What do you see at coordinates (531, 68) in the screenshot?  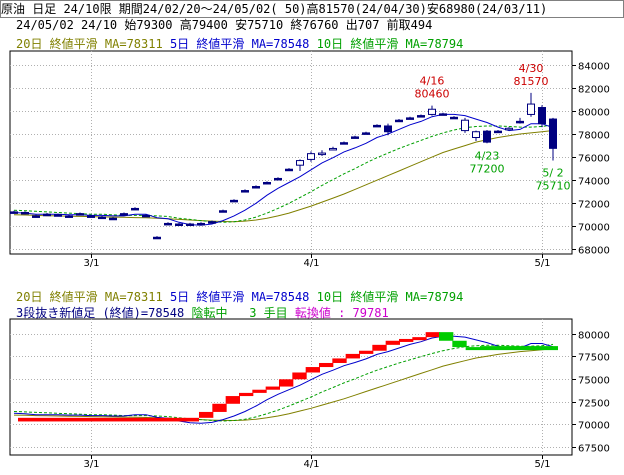 I see `annotation-date: 4/30` at bounding box center [531, 68].